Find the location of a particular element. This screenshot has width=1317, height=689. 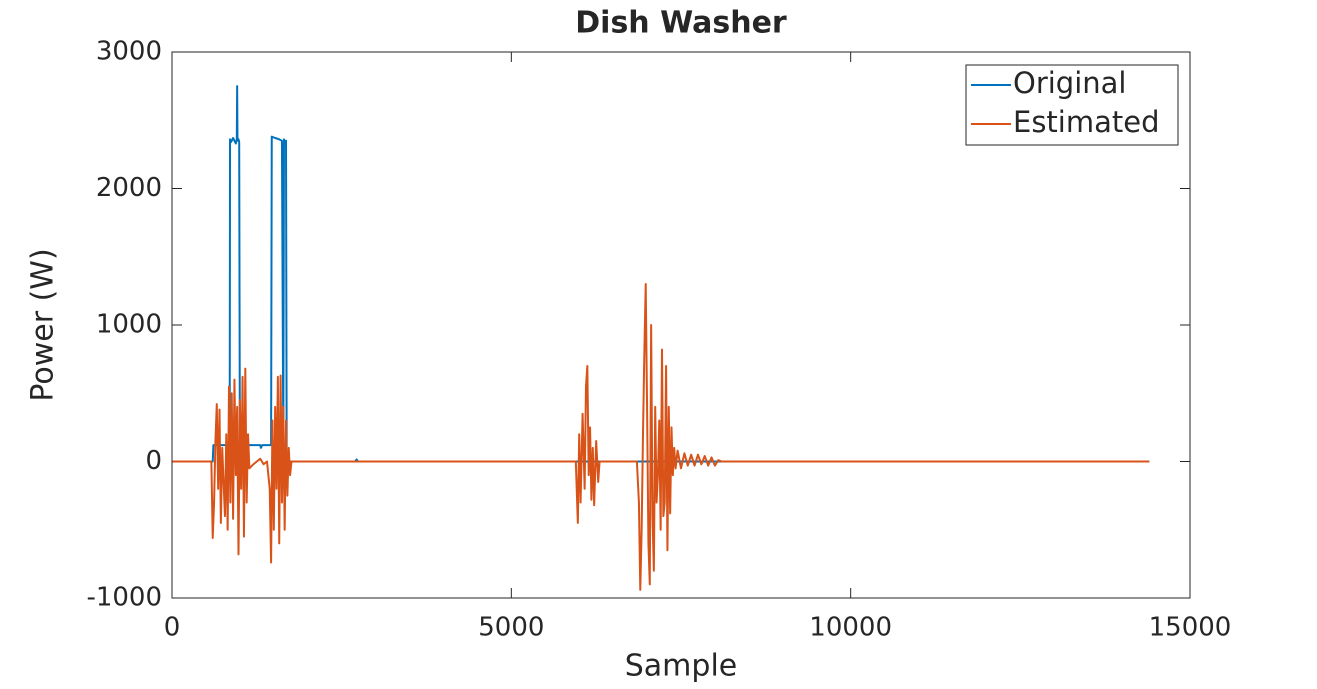

y-tick-label: 3000 is located at coordinates (129, 52).